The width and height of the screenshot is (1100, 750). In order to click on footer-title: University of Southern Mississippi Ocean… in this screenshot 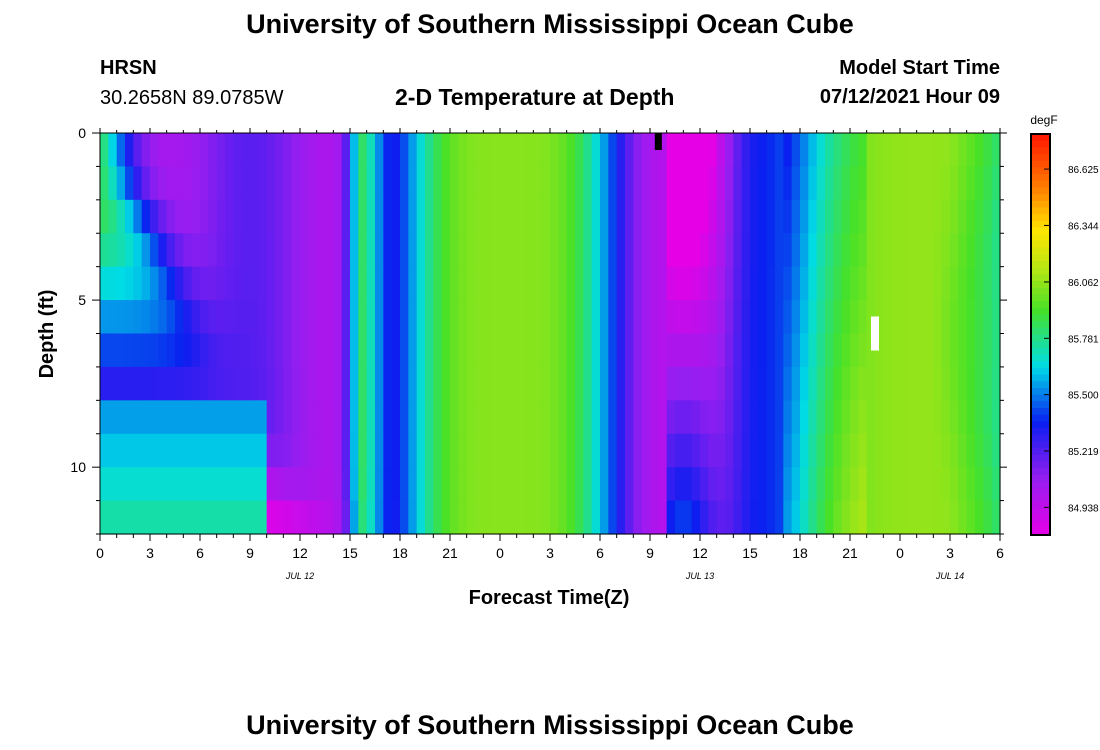, I will do `click(550, 725)`.